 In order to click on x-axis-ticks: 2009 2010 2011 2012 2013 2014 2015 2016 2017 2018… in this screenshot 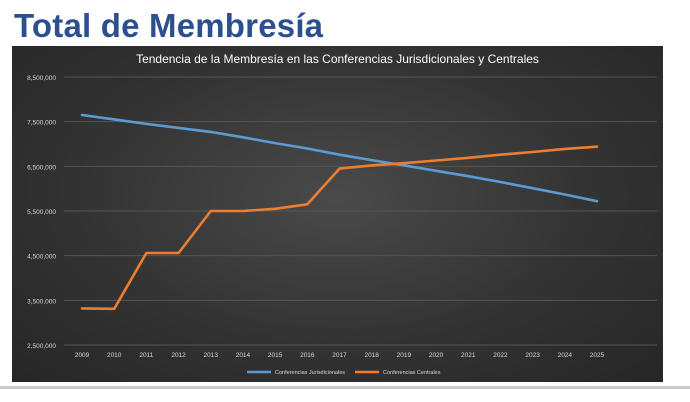, I will do `click(340, 355)`.